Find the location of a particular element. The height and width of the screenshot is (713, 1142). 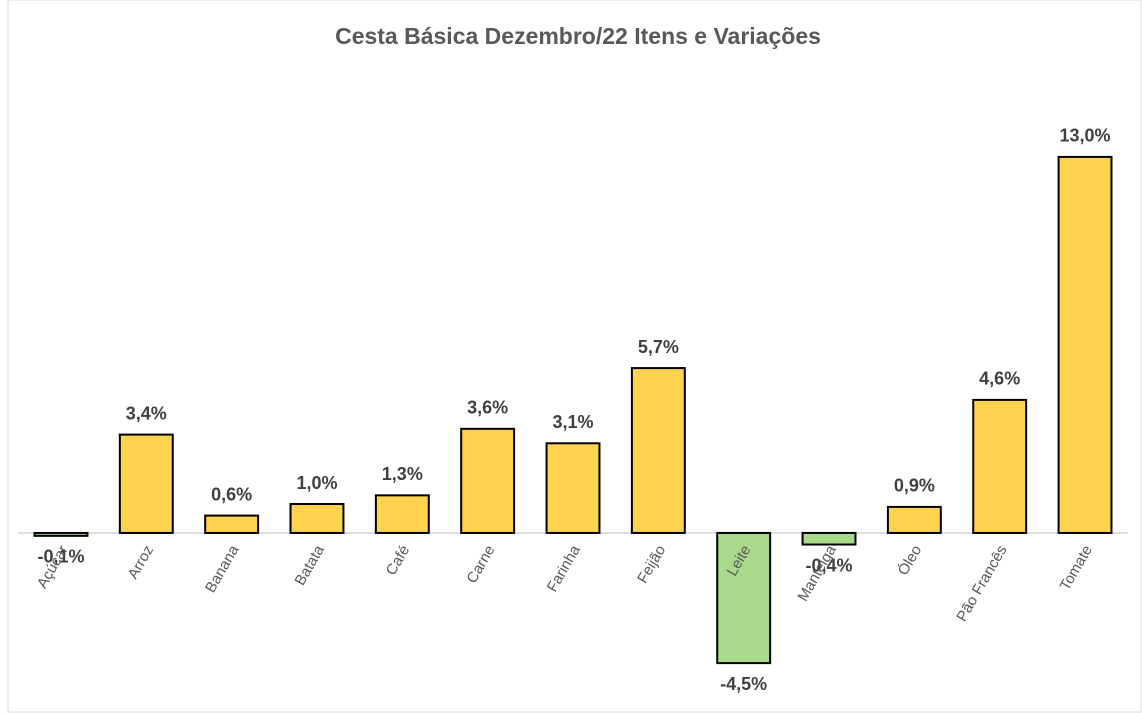

value-label: 3,1% is located at coordinates (572, 422).